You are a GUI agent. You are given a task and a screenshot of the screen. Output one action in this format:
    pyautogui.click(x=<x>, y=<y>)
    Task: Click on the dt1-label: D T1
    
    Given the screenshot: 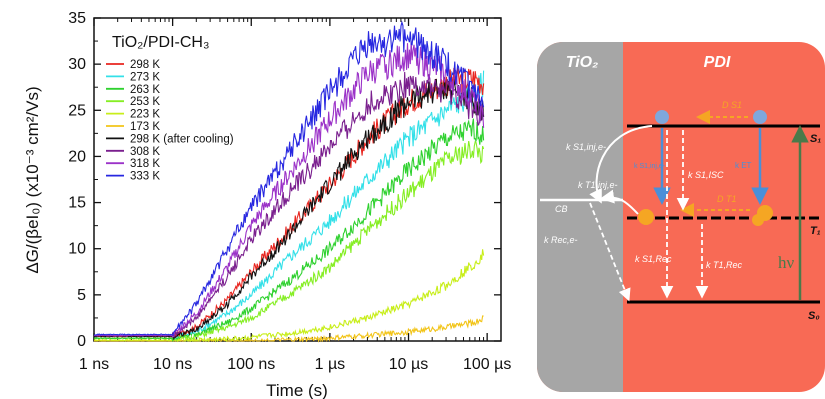 What is the action you would take?
    pyautogui.click(x=727, y=199)
    